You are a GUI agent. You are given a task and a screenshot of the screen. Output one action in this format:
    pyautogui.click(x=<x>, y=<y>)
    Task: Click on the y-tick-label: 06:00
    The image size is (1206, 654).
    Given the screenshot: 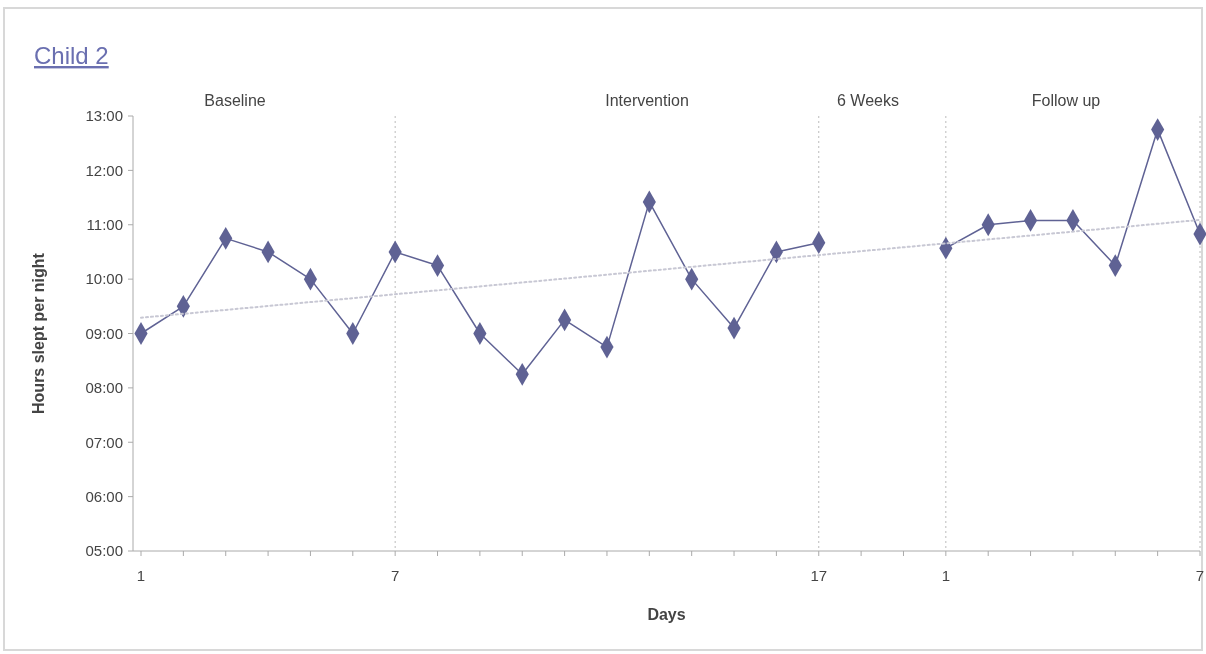 What is the action you would take?
    pyautogui.click(x=104, y=496)
    